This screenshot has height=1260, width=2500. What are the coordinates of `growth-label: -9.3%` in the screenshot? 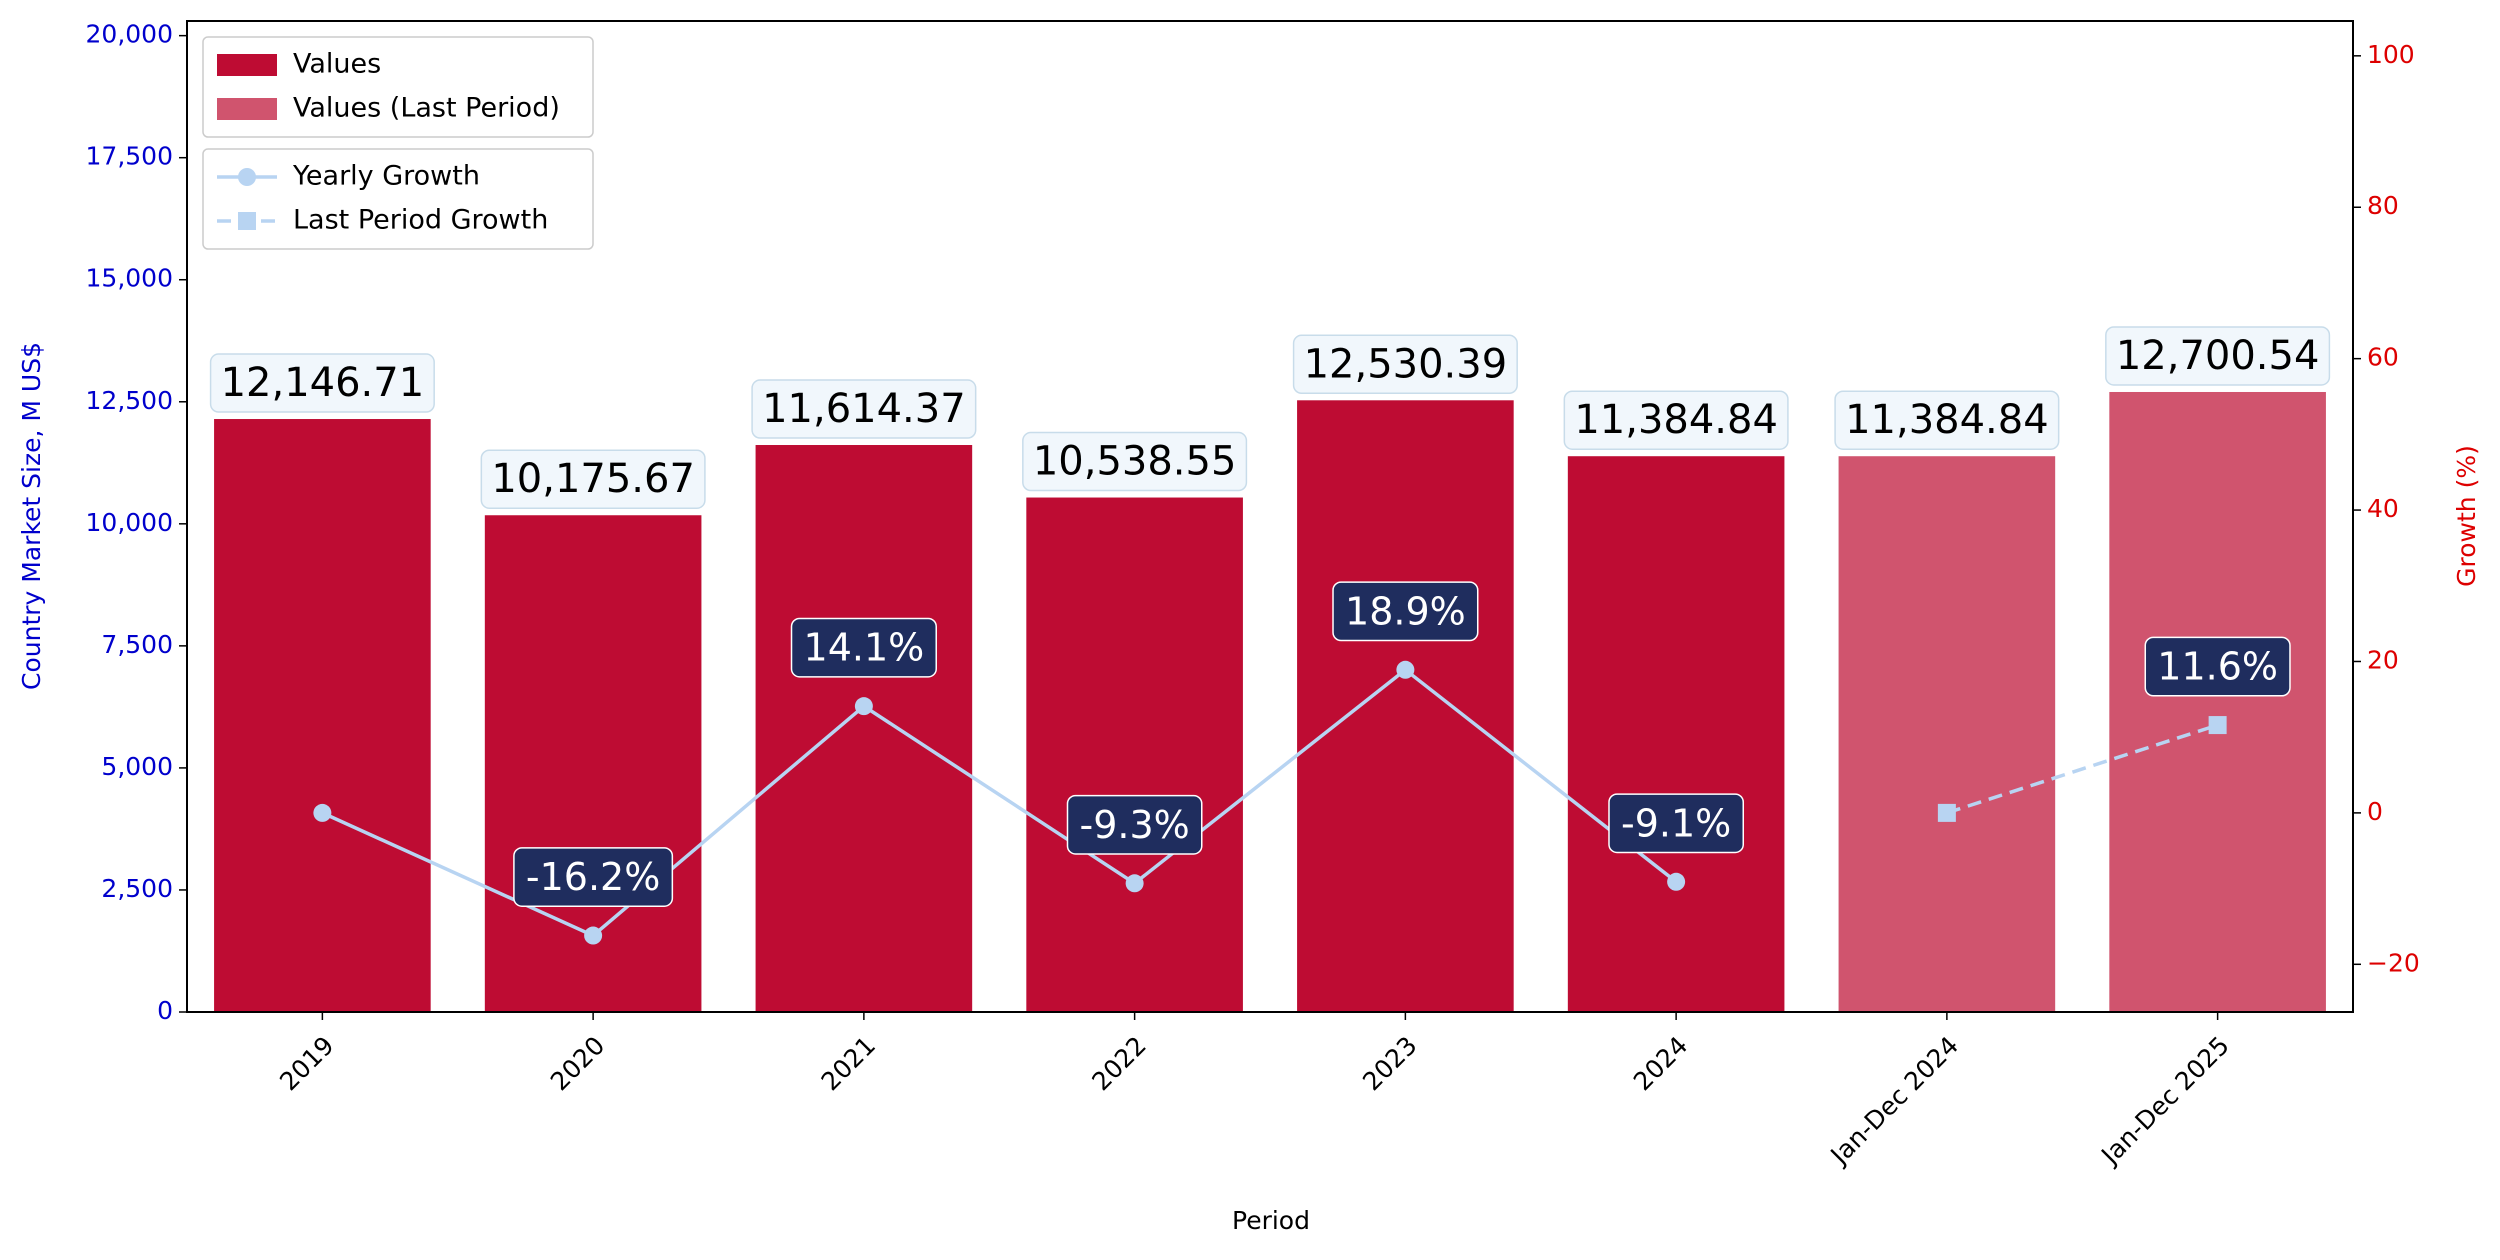 It's located at (1134, 825).